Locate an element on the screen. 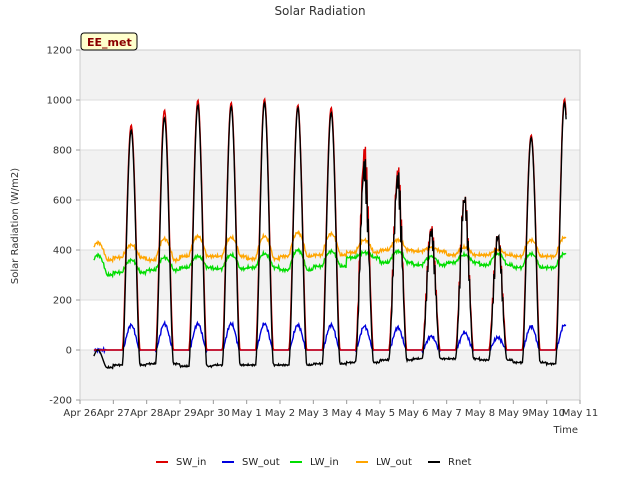  x-tick-label: May 5 is located at coordinates (380, 413).